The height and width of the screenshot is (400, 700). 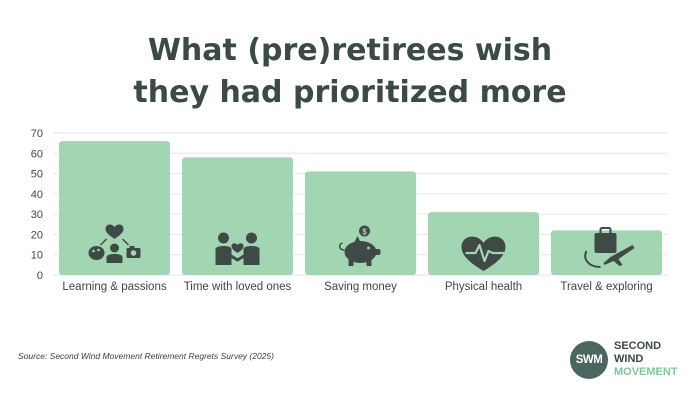 I want to click on swm-logo: SWM SECOND WIND MOVEMENT, so click(x=630, y=360).